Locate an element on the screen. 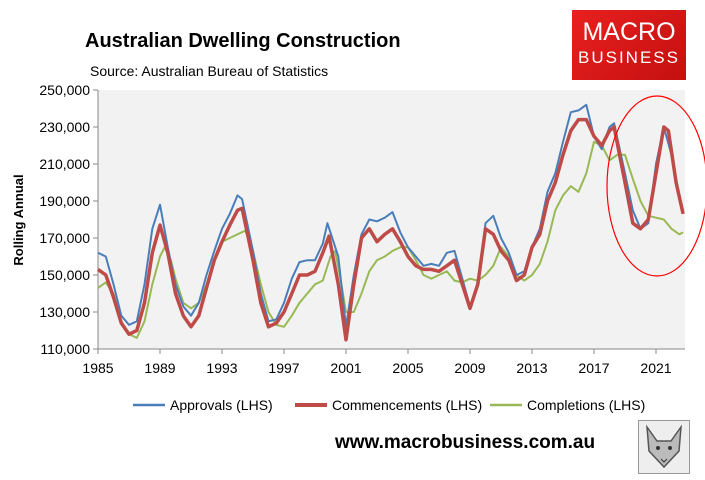 The image size is (705, 480). legend-label: Completions (LHS) is located at coordinates (586, 405).